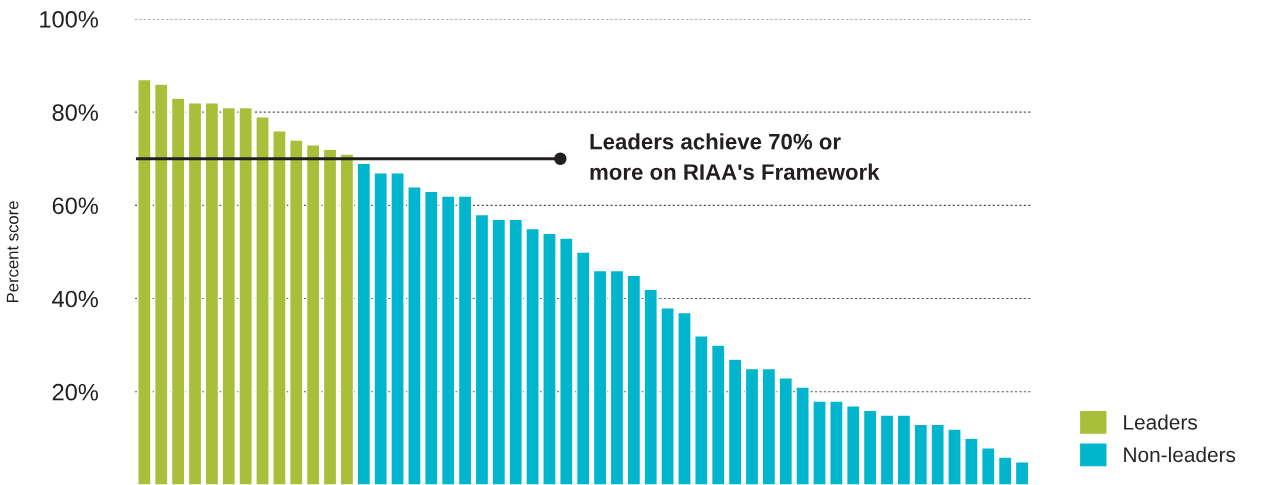 The width and height of the screenshot is (1261, 485). Describe the element at coordinates (12, 251) in the screenshot. I see `y-axis-title: Percent score` at that location.